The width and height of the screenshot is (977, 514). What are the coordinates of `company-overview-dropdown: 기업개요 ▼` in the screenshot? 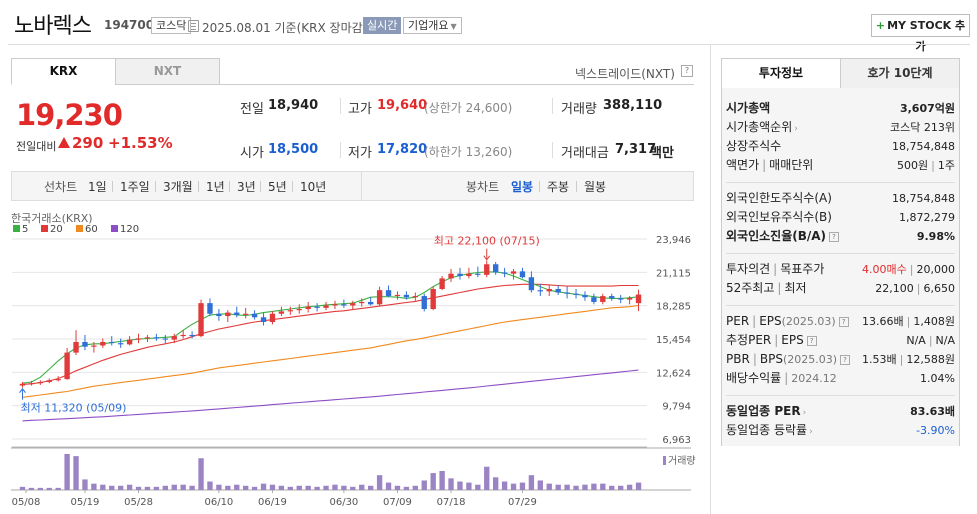 It's located at (432, 25).